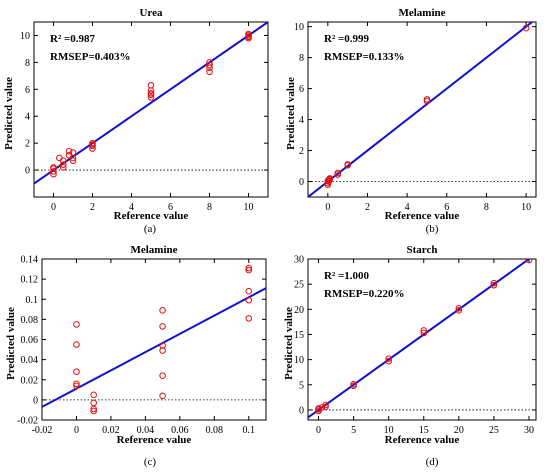 The width and height of the screenshot is (550, 472). What do you see at coordinates (150, 462) in the screenshot?
I see `panel-caption: (c)` at bounding box center [150, 462].